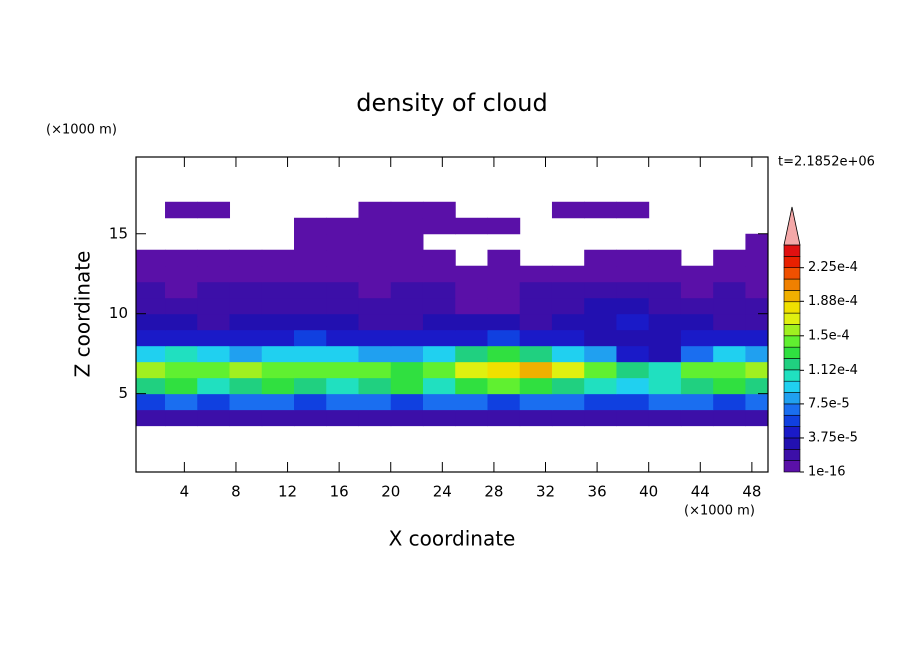 The width and height of the screenshot is (904, 654). I want to click on colorbar-tick-label: 1.5e-4, so click(829, 335).